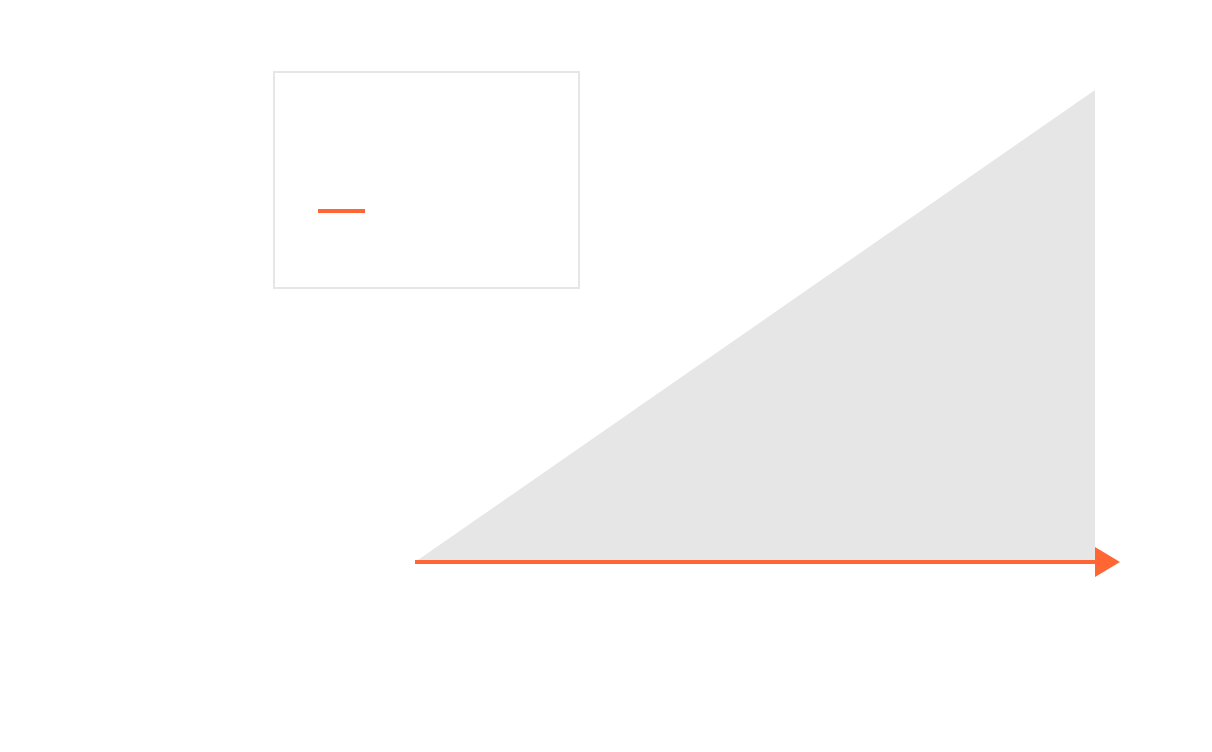 The image size is (1212, 752). Describe the element at coordinates (426, 180) in the screenshot. I see `legend-box` at that location.